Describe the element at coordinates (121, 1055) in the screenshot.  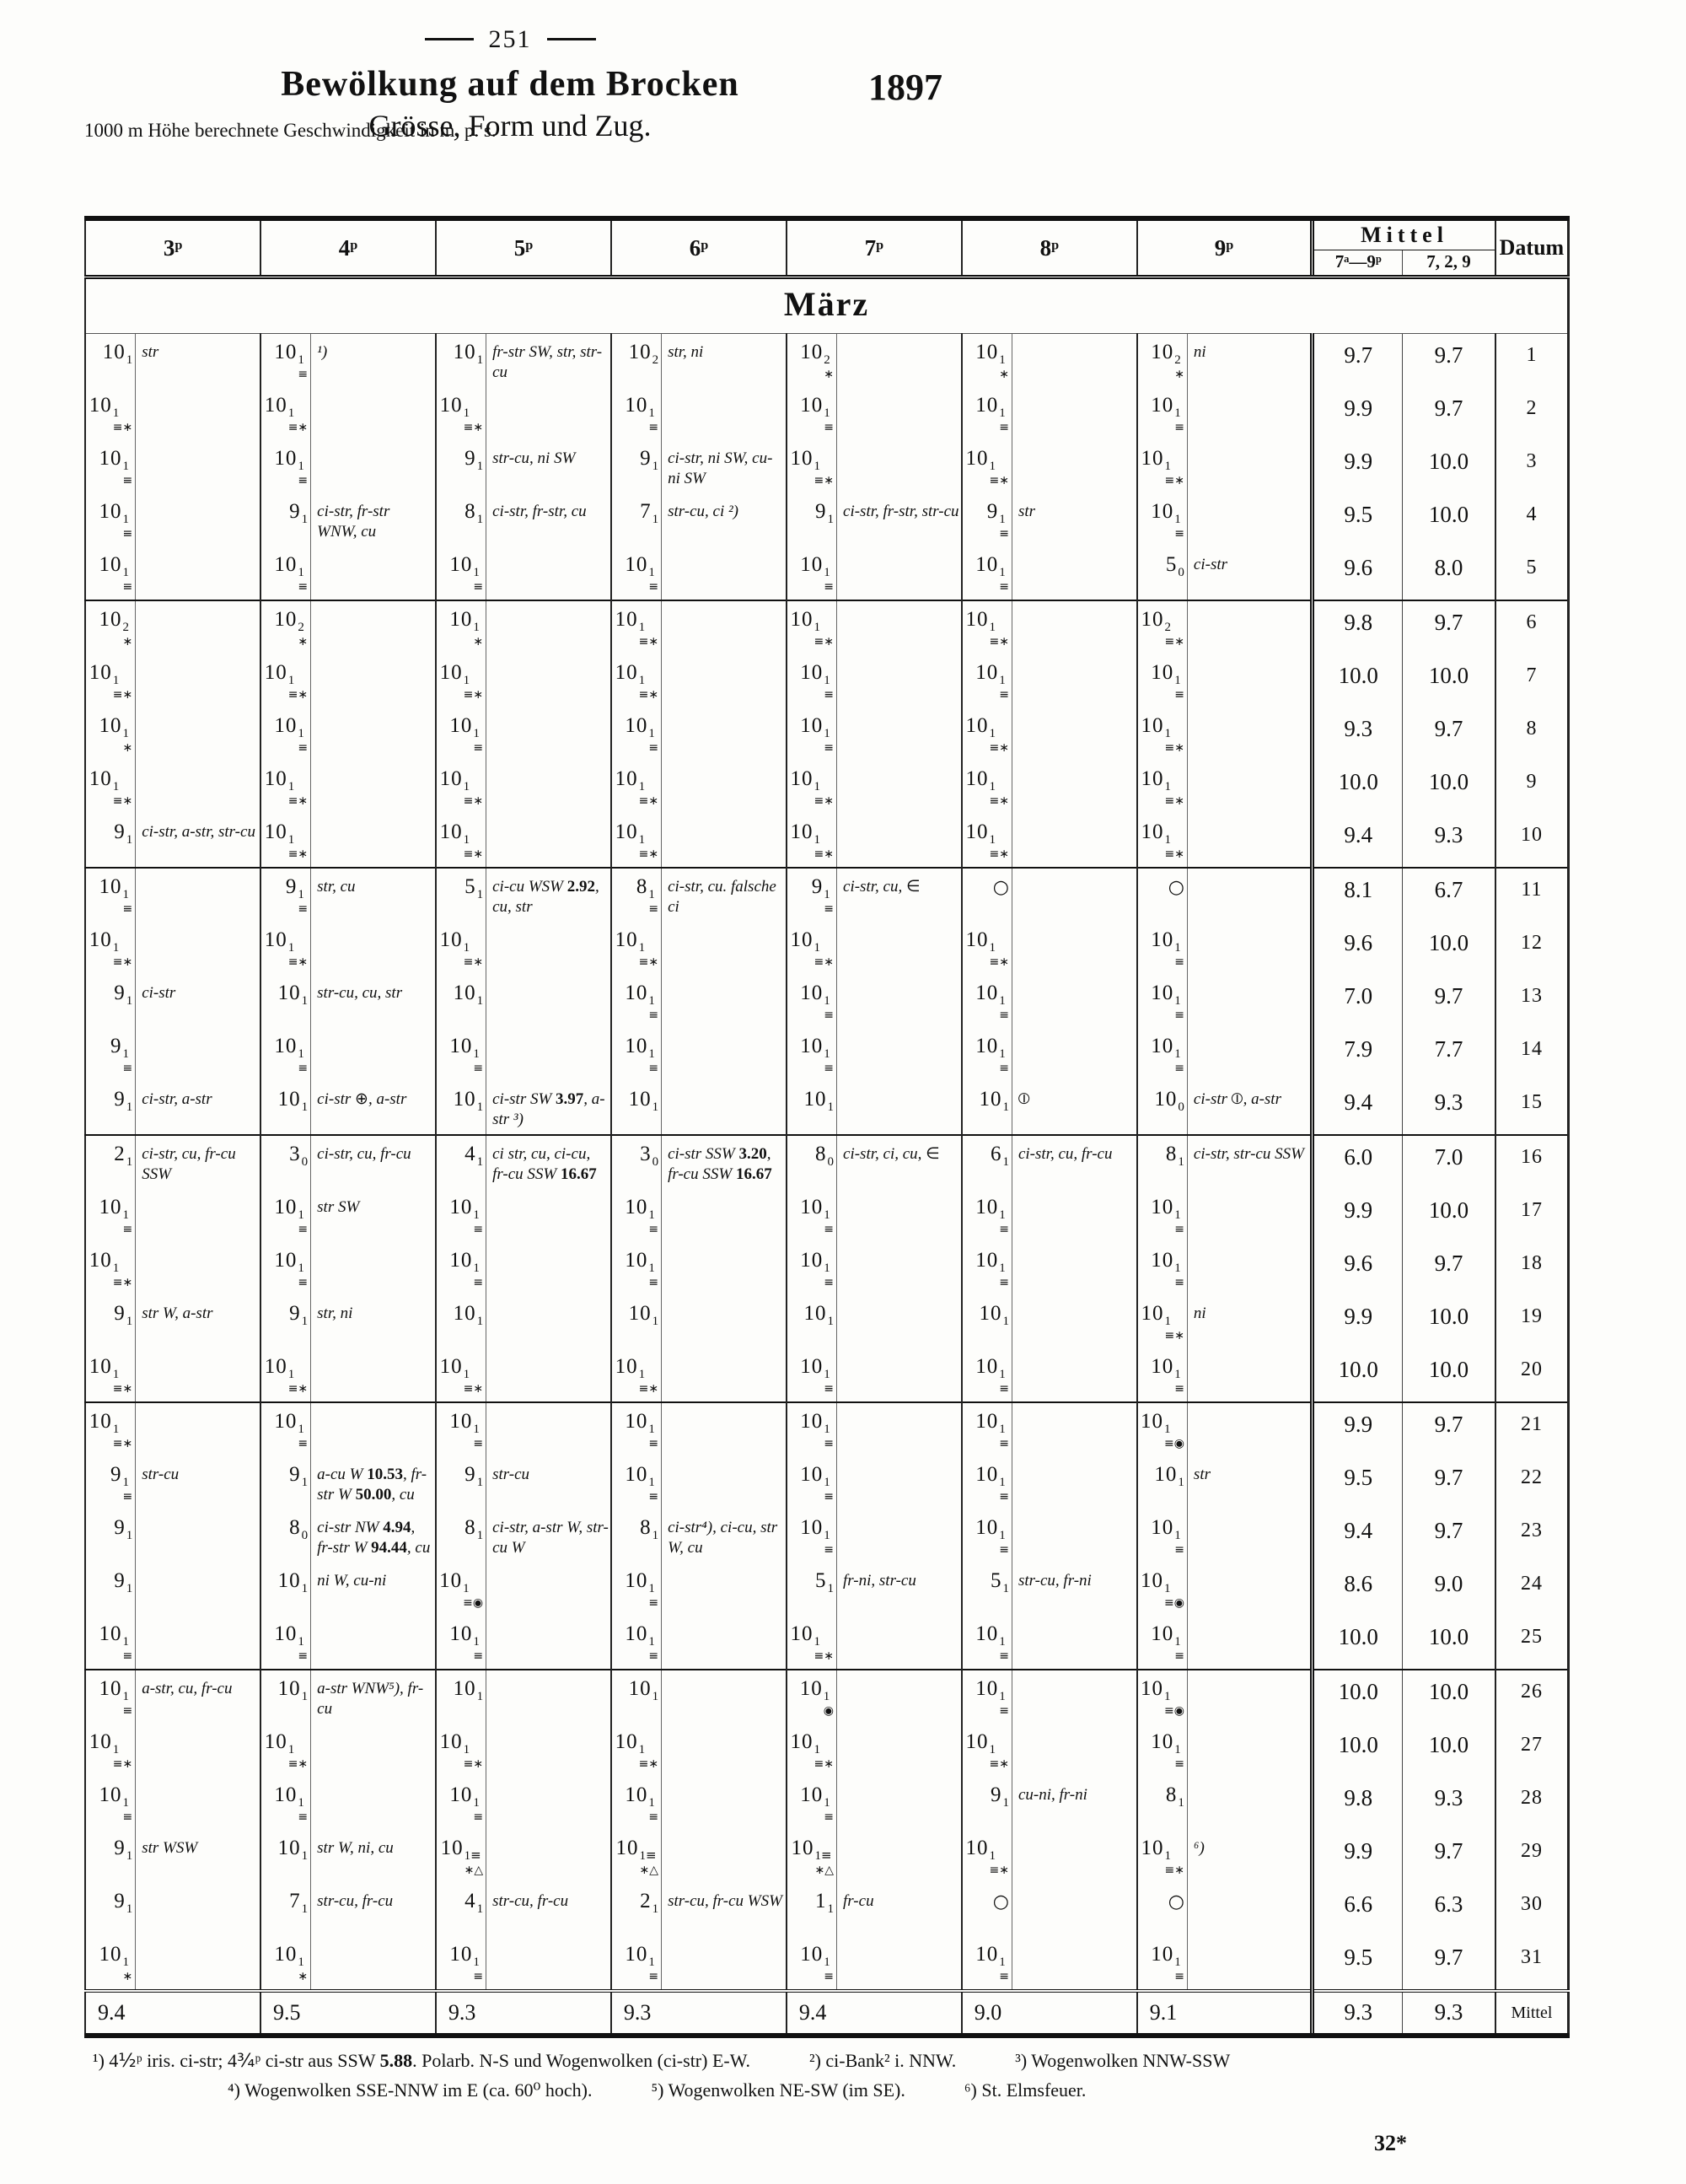
I see `value-cell: 9 1 ≡` at that location.